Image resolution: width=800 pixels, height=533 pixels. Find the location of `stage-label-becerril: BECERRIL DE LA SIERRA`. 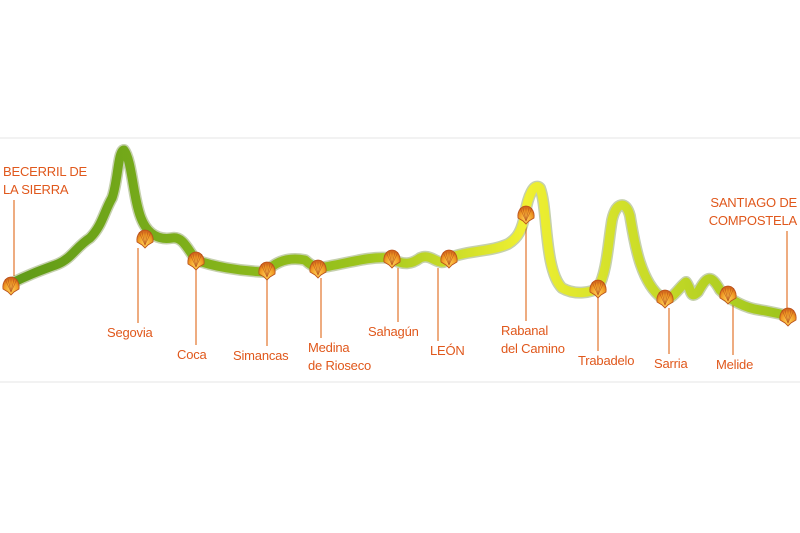

stage-label-becerril: BECERRIL DE LA SIERRA is located at coordinates (45, 180).